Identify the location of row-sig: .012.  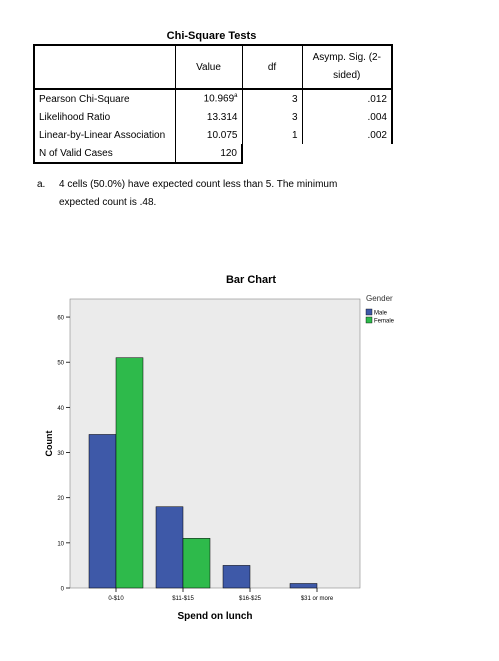
(347, 98).